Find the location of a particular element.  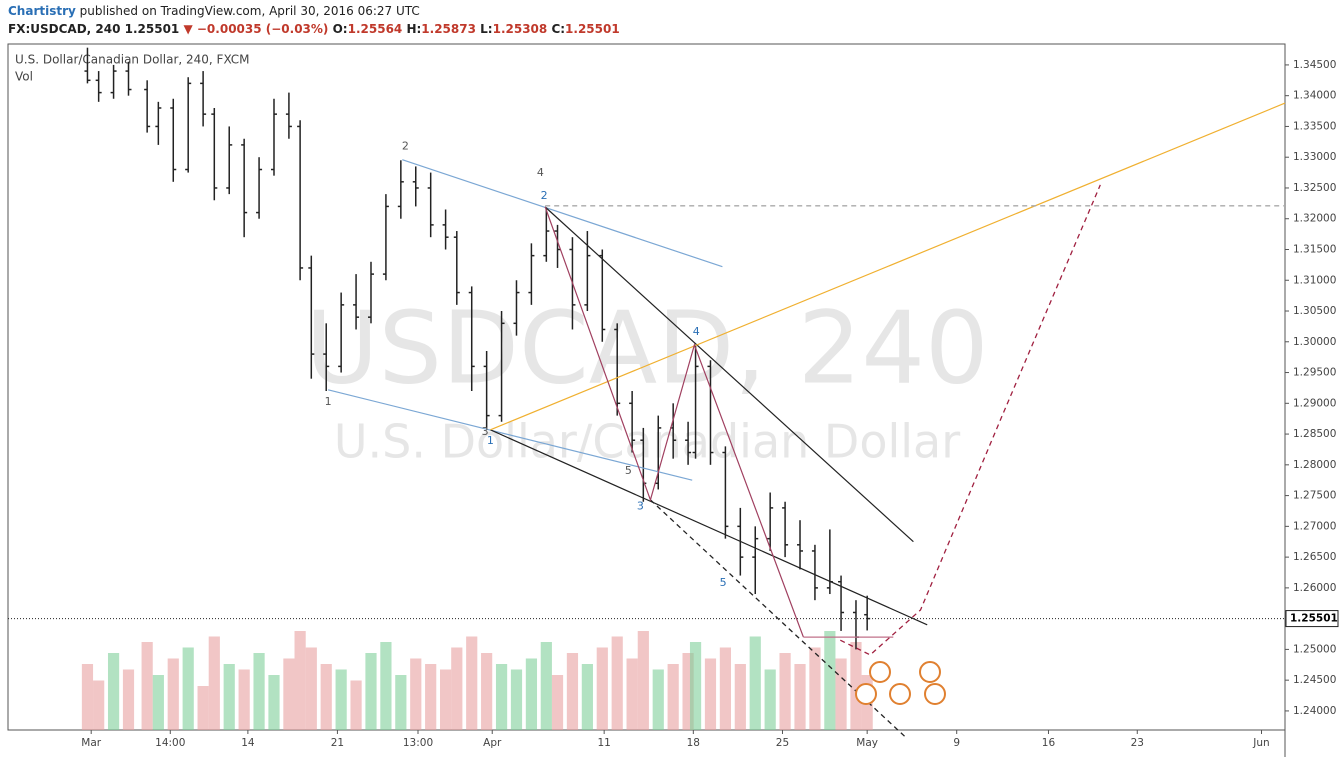

event-icons is located at coordinates (900, 683).